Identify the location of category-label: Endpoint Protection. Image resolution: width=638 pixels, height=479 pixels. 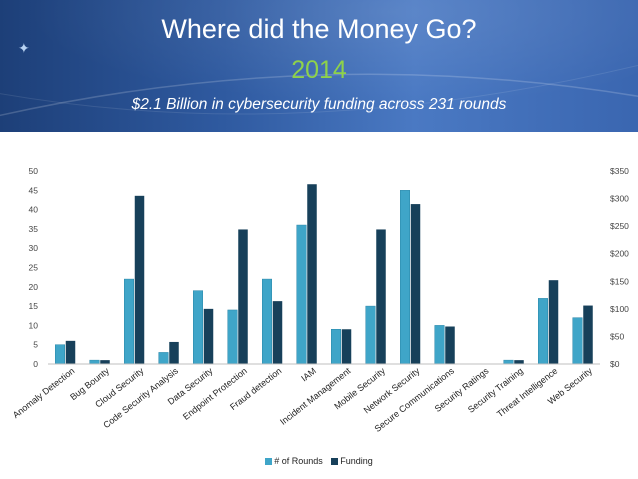
(215, 394).